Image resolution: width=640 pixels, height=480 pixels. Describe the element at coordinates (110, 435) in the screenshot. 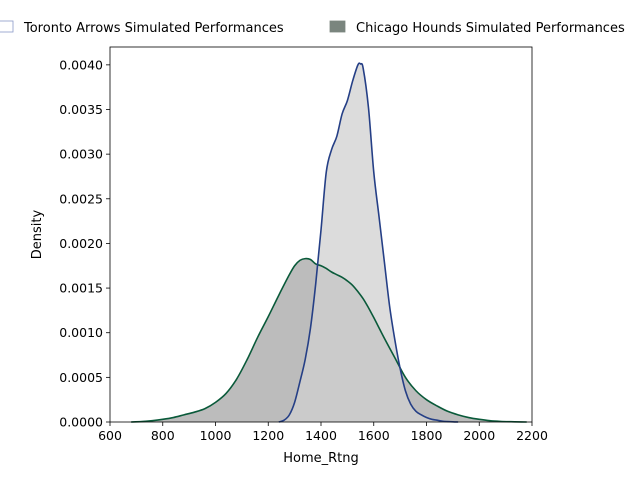

I see `x-tick-label: 600` at that location.